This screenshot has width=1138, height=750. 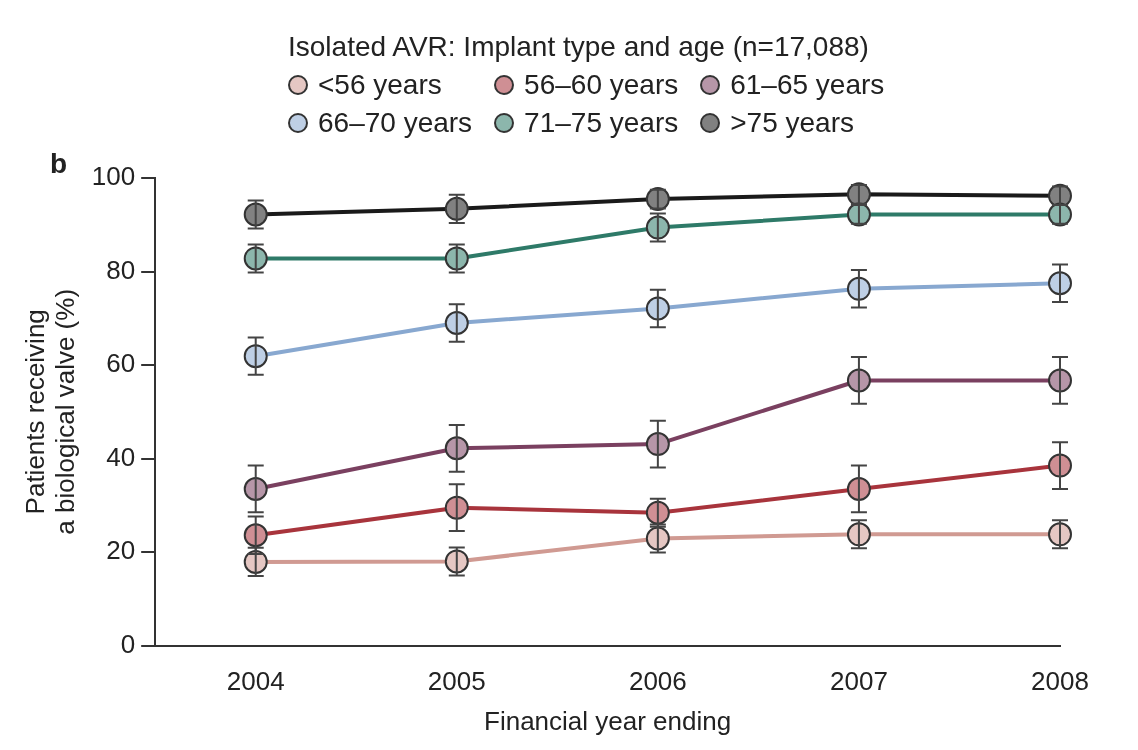 I want to click on legend-label: 66–70 years, so click(x=395, y=123).